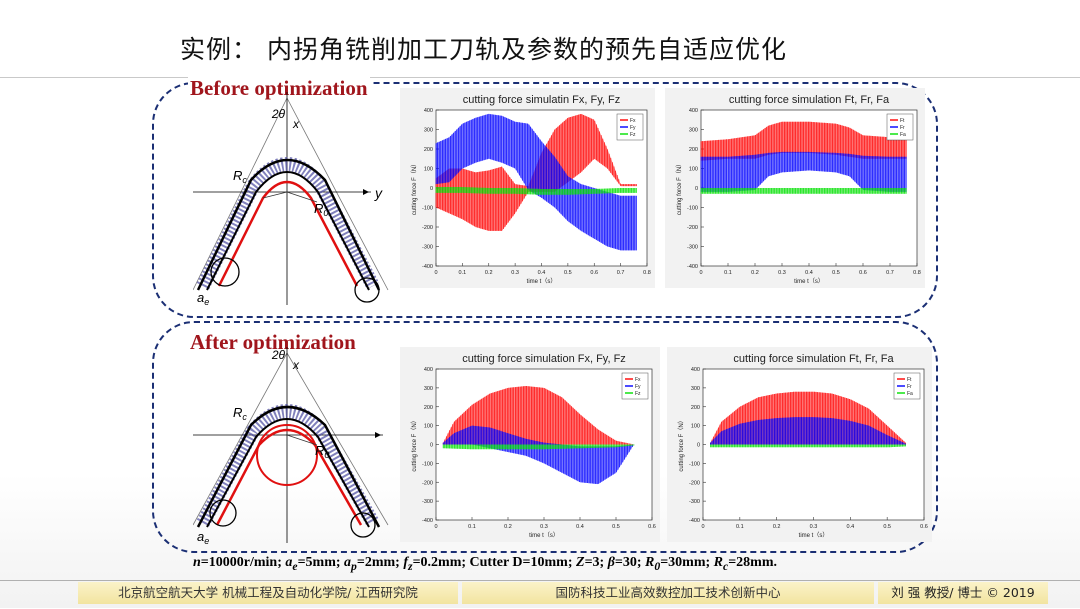  What do you see at coordinates (809, 100) in the screenshot?
I see `chart-title: cutting force simulation Ft, Fr, Fa` at bounding box center [809, 100].